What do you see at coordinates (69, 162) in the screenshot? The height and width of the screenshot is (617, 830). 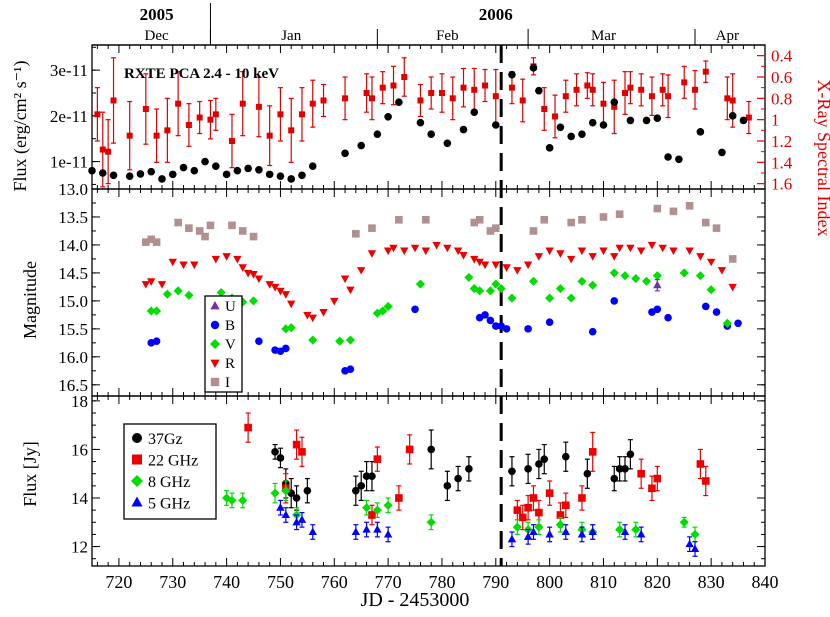 I see `xray-y-tick-label: 1e-11` at bounding box center [69, 162].